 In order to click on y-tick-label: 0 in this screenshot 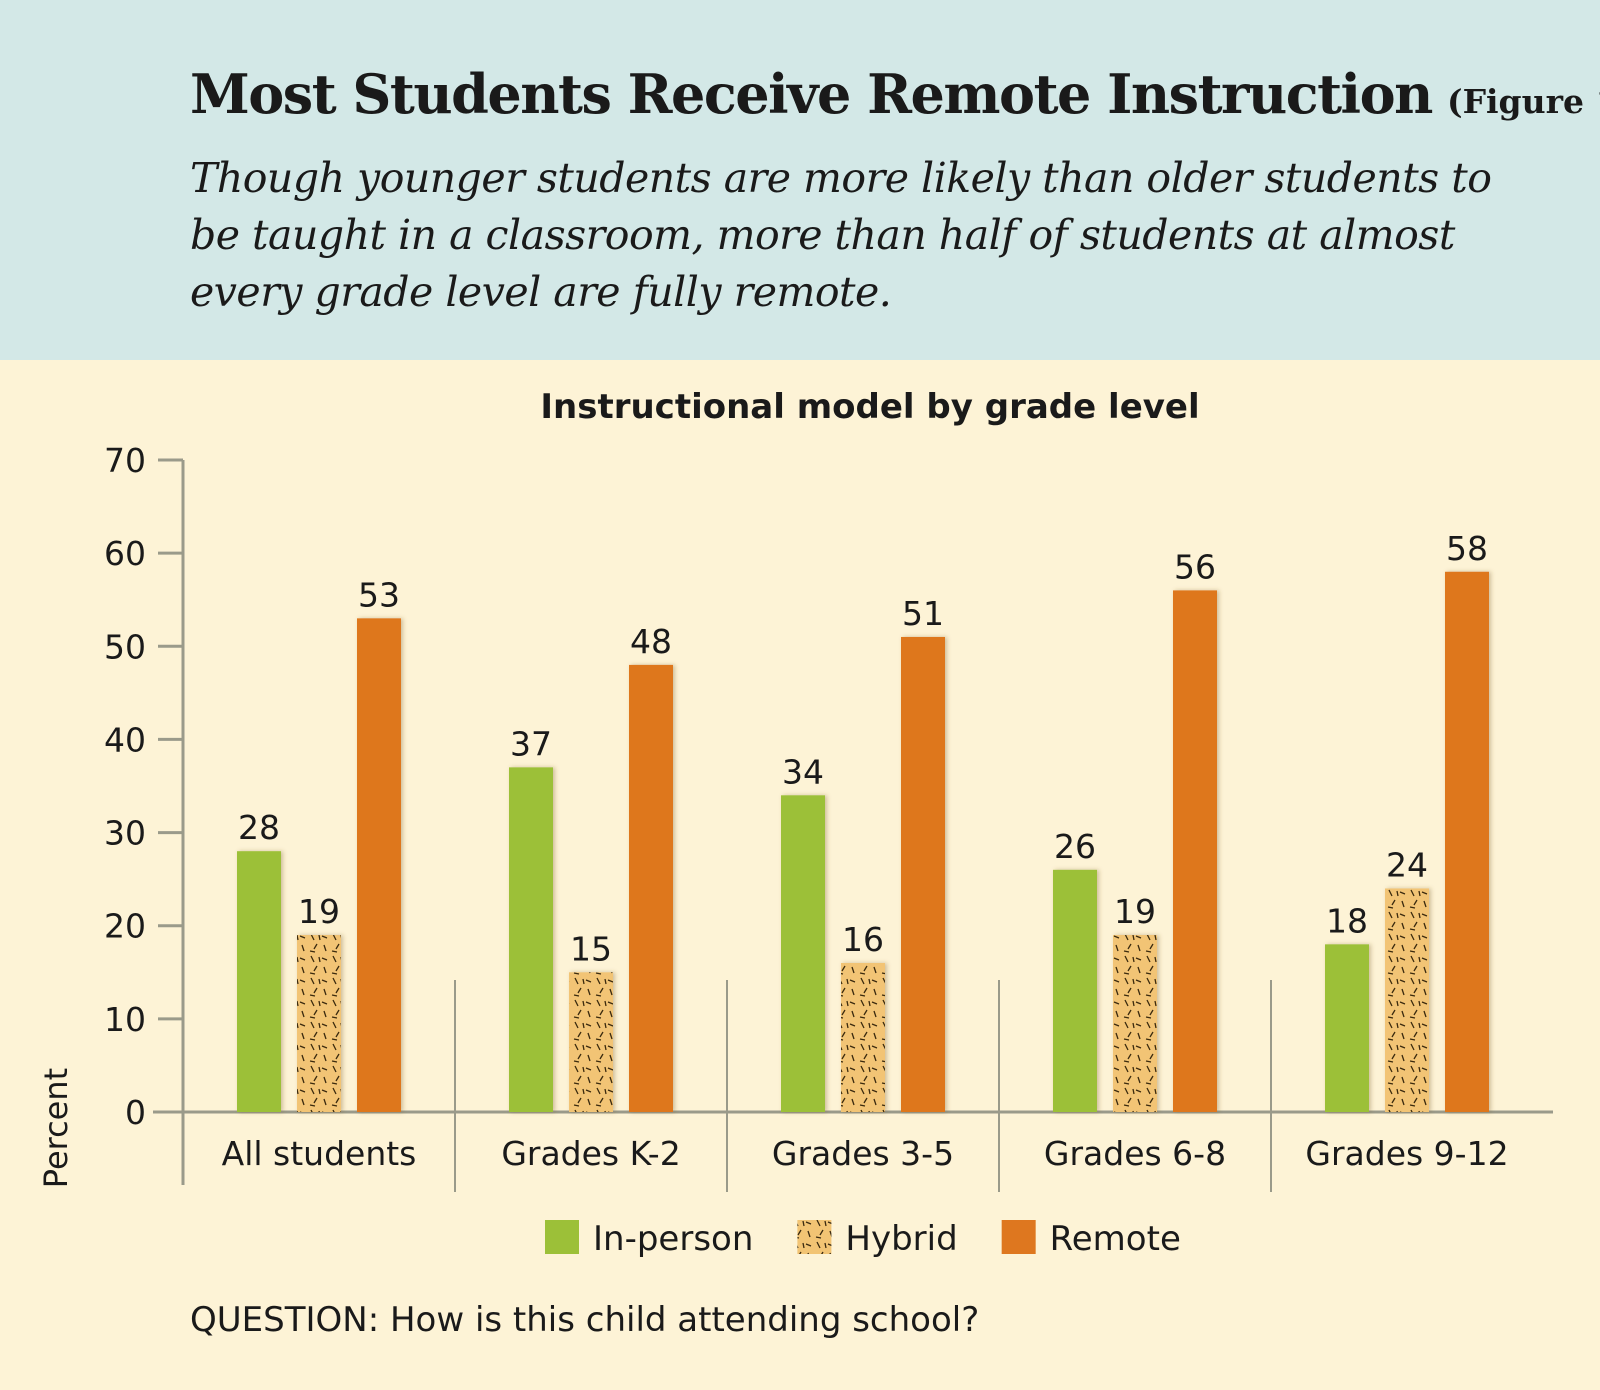, I will do `click(135, 1112)`.